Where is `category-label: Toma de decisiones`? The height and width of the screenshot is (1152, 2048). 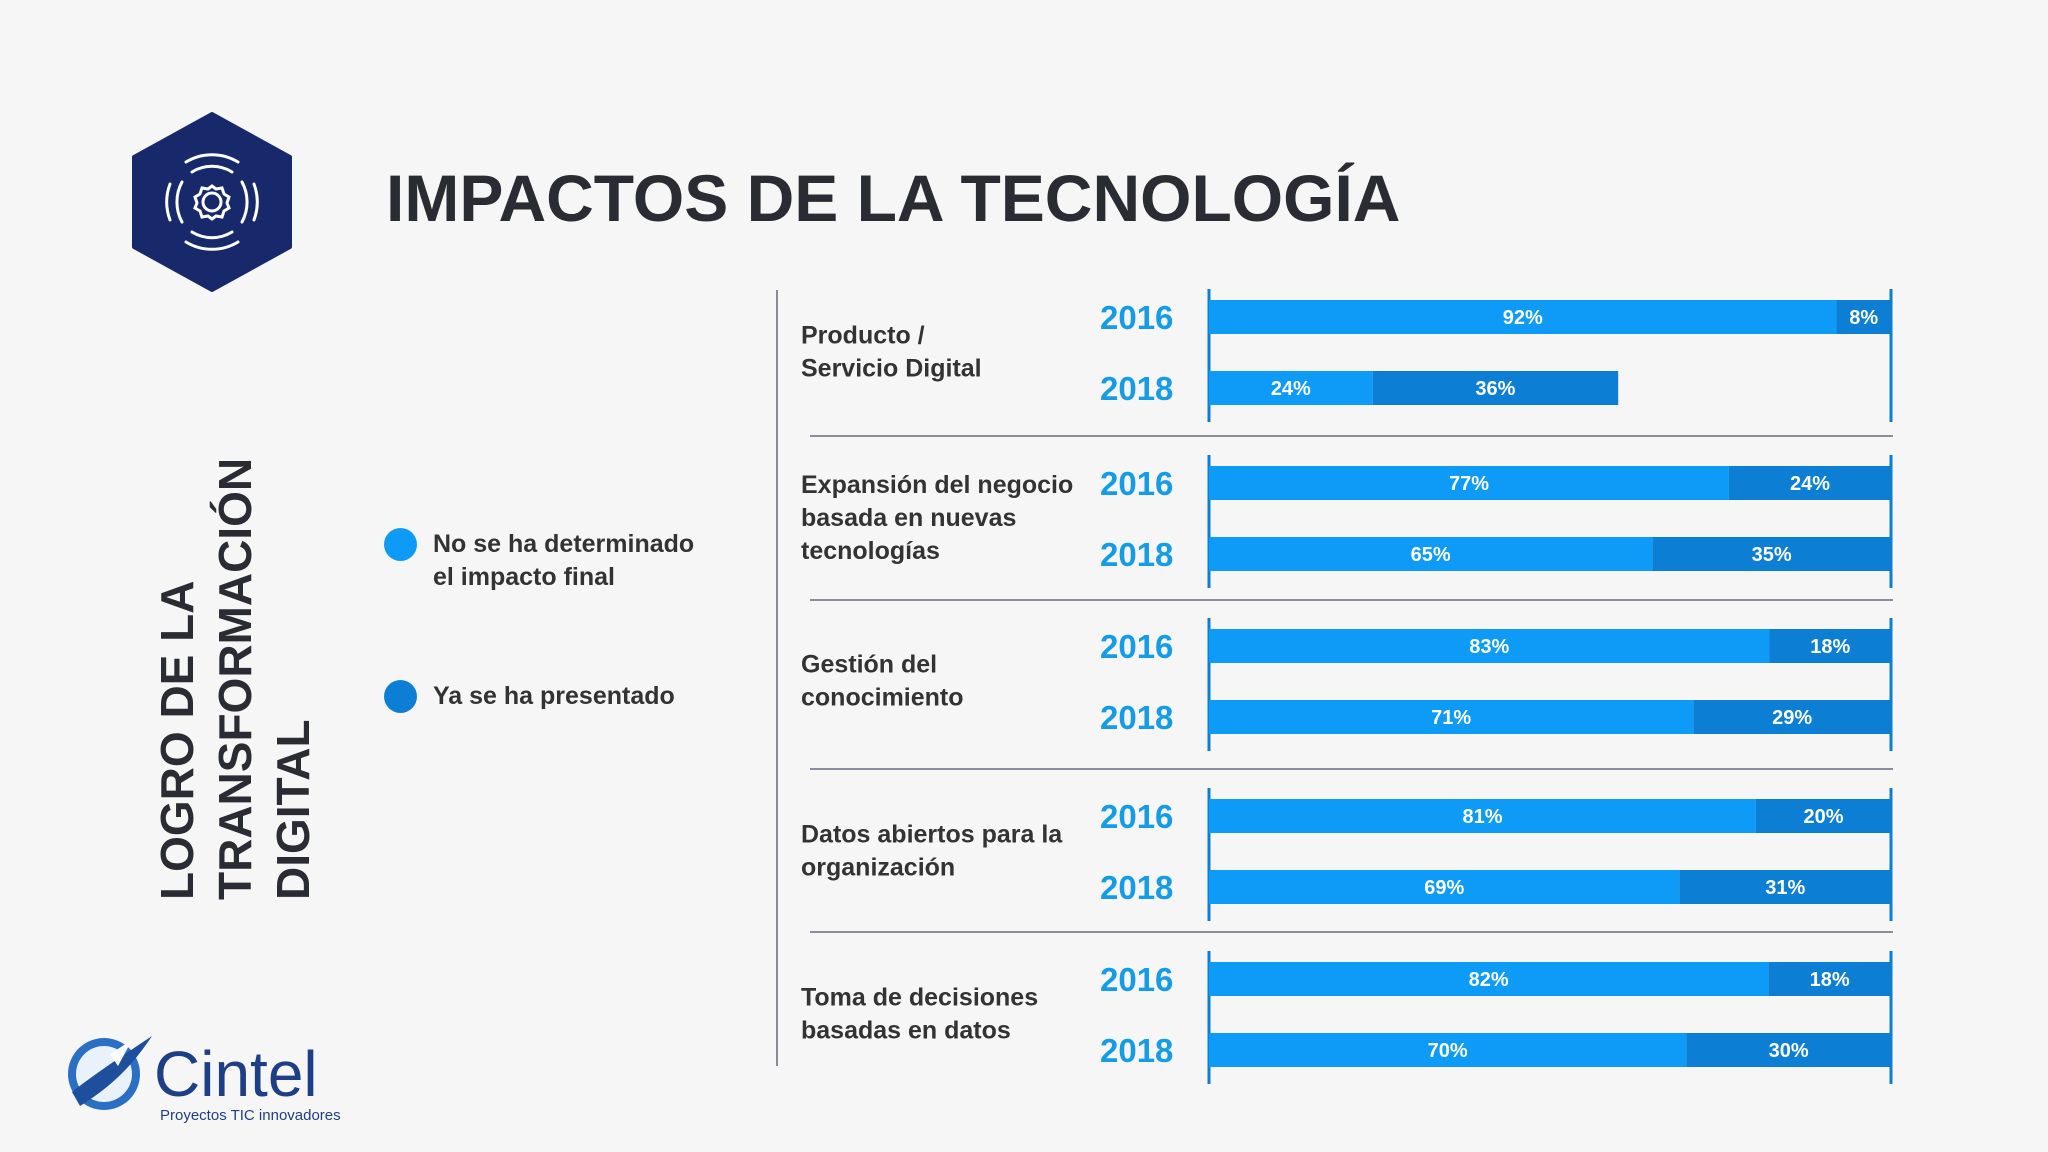 category-label: Toma de decisiones is located at coordinates (919, 998).